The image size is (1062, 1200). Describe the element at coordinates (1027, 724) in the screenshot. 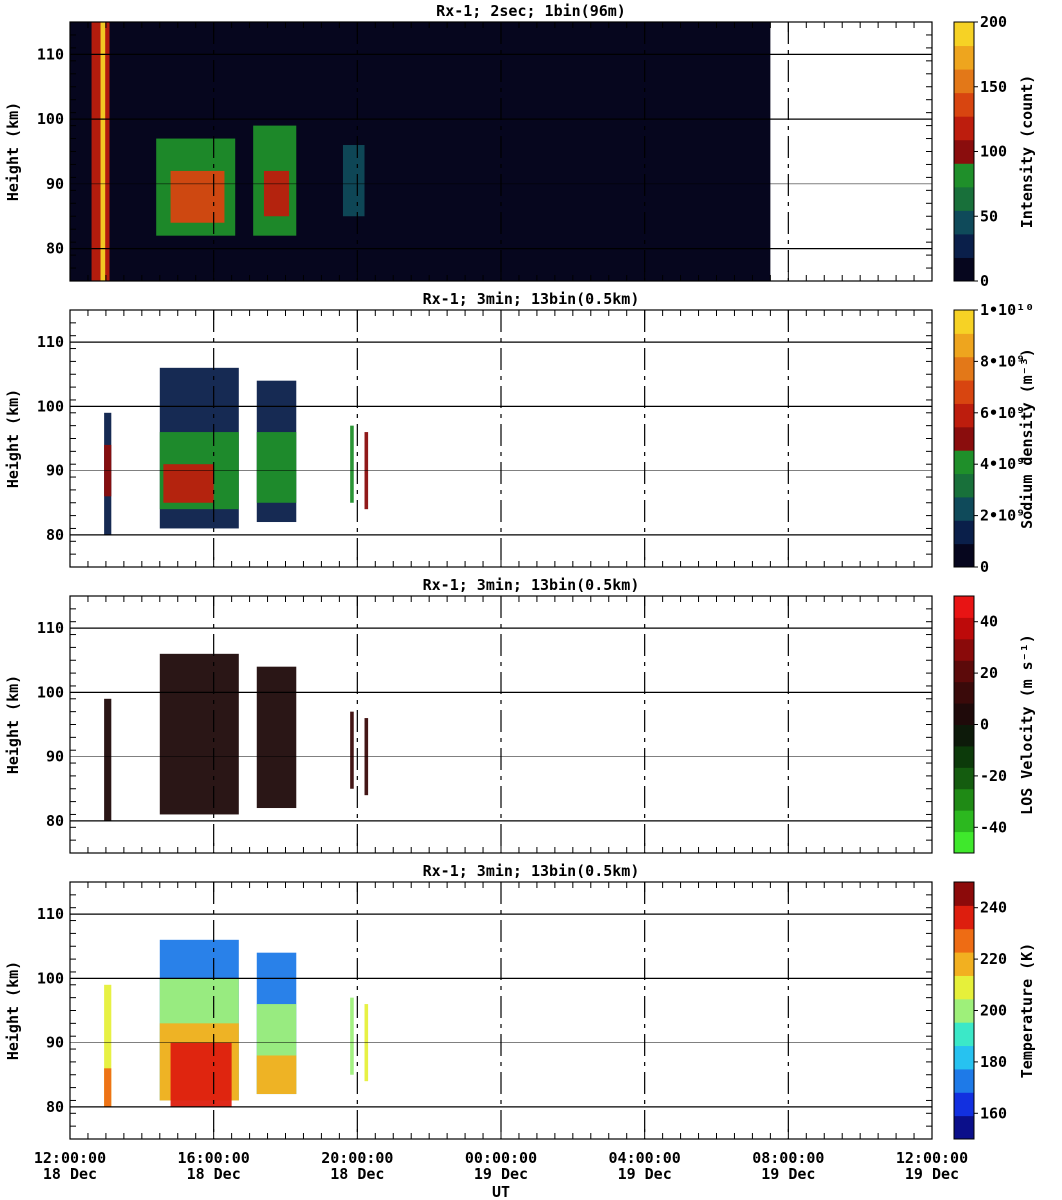

I see `colorbar-label: LOS Velocity (m s⁻¹)` at that location.